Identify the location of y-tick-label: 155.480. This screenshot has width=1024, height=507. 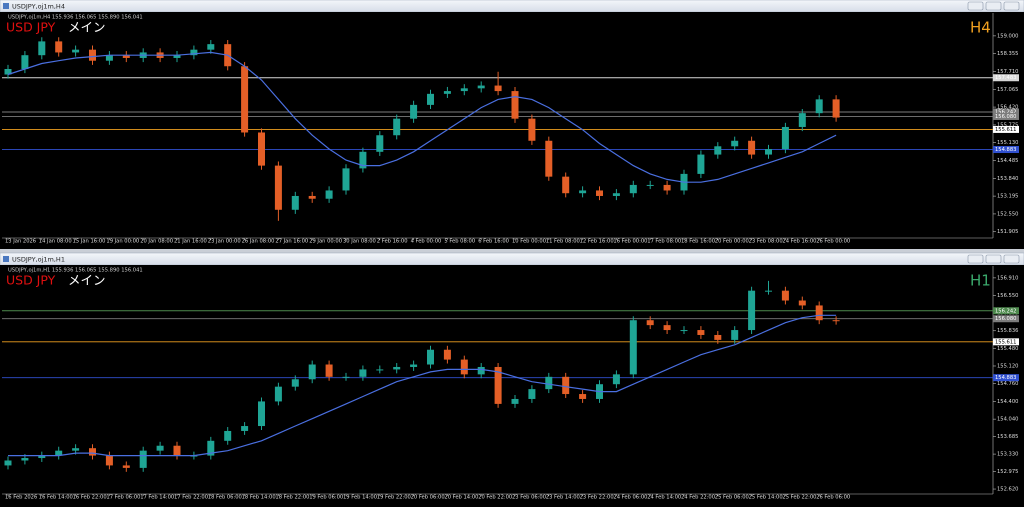
(1007, 349).